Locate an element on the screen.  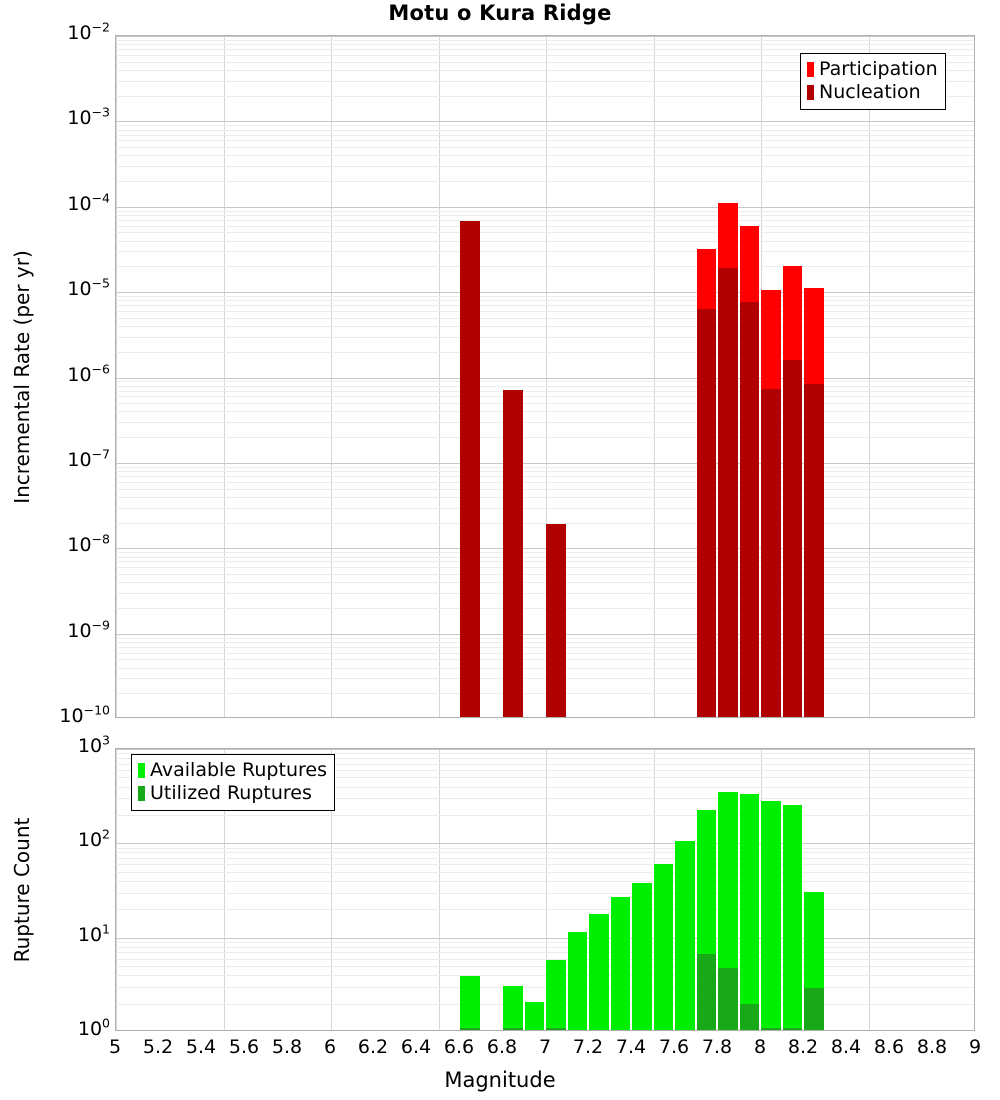
legend-label: Nucleation is located at coordinates (870, 92).